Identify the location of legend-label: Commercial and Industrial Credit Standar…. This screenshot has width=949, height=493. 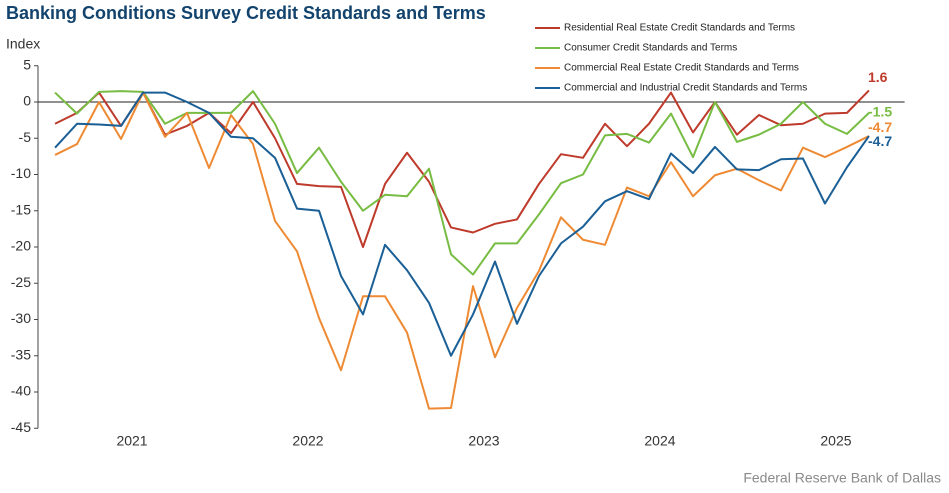
(685, 88).